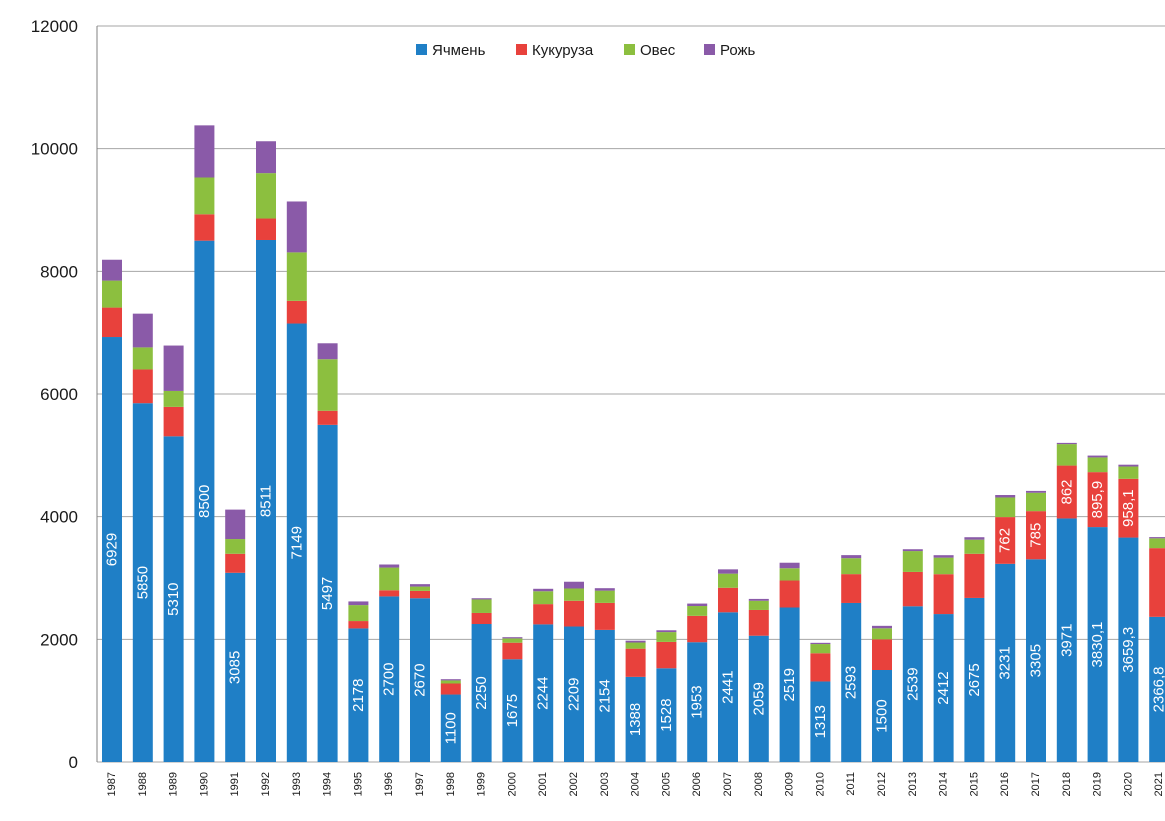 This screenshot has width=1165, height=821. Describe the element at coordinates (1036, 535) in the screenshot. I see `bar-segment-2-2017` at that location.